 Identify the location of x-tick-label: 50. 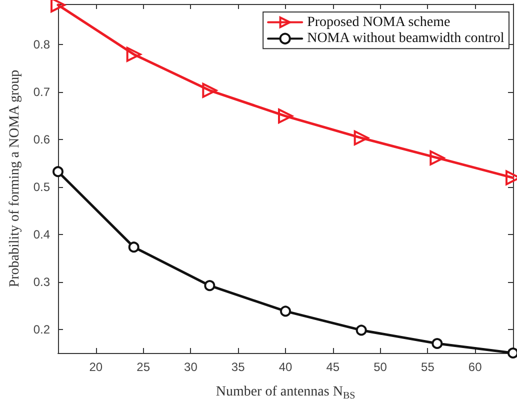
(381, 367).